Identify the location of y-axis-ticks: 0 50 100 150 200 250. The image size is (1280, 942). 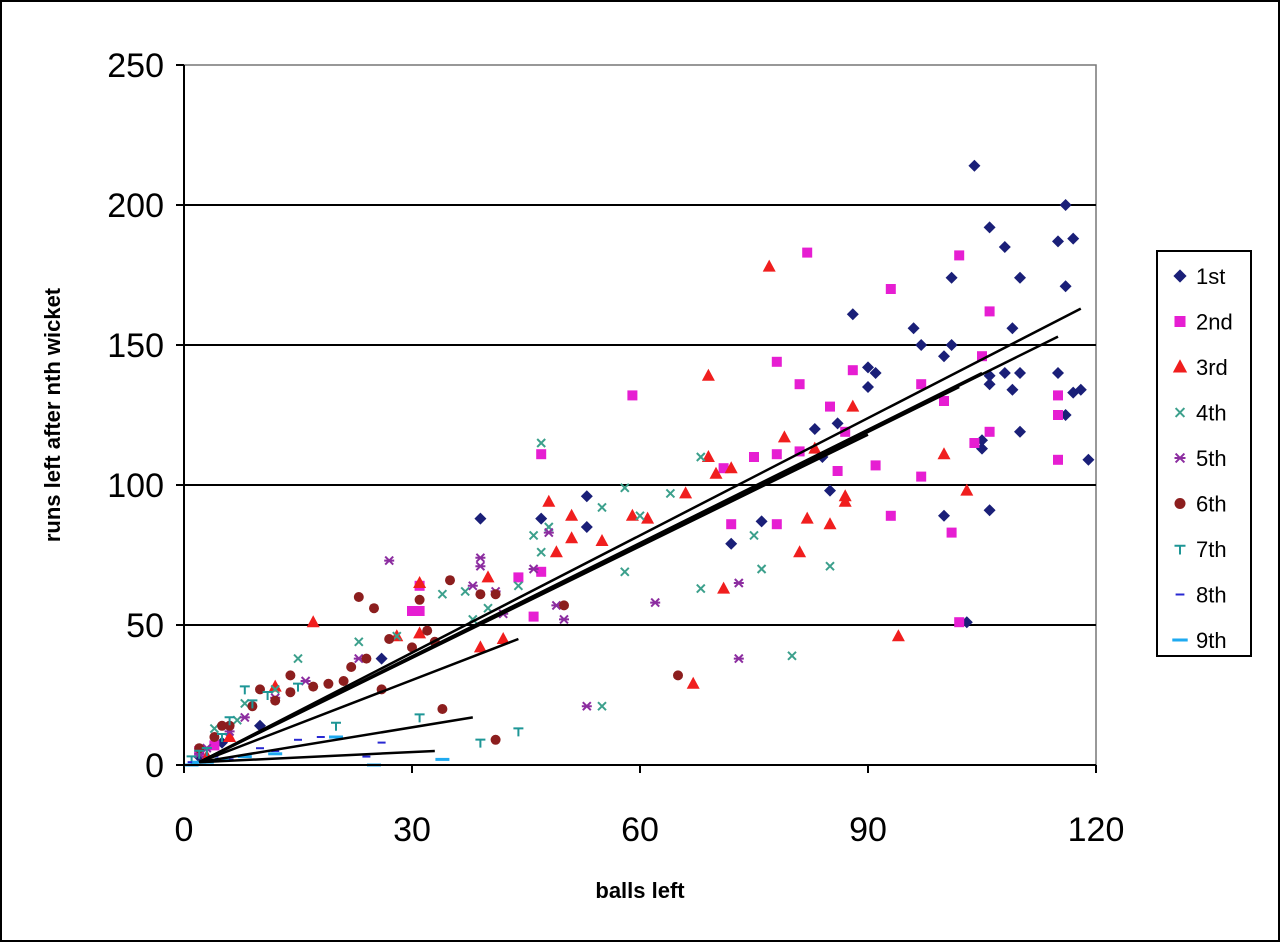
(145, 416).